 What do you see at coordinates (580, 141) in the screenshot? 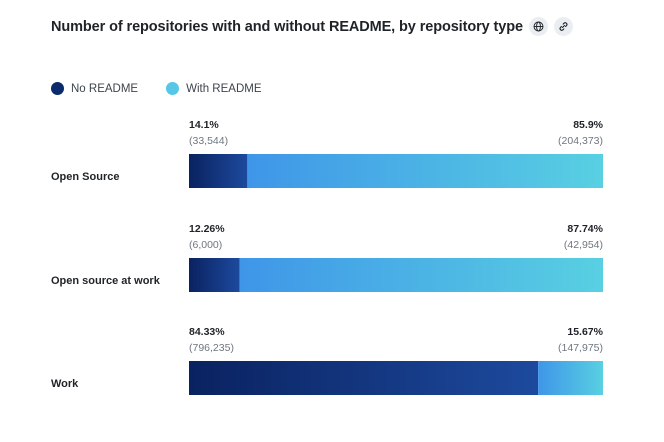
I see `count-label-with-readme-open-source: (204,373)` at bounding box center [580, 141].